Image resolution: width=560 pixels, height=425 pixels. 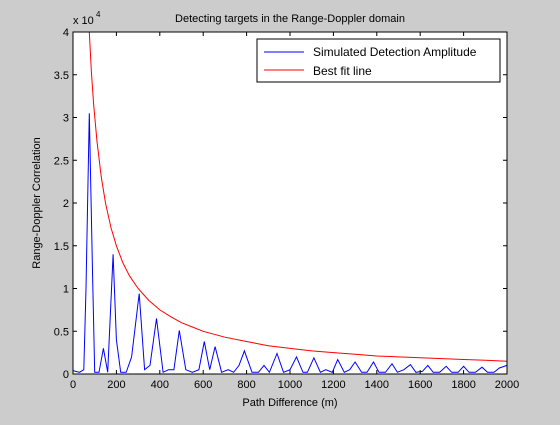 I want to click on y-tick-label: 3.5, so click(x=61, y=76).